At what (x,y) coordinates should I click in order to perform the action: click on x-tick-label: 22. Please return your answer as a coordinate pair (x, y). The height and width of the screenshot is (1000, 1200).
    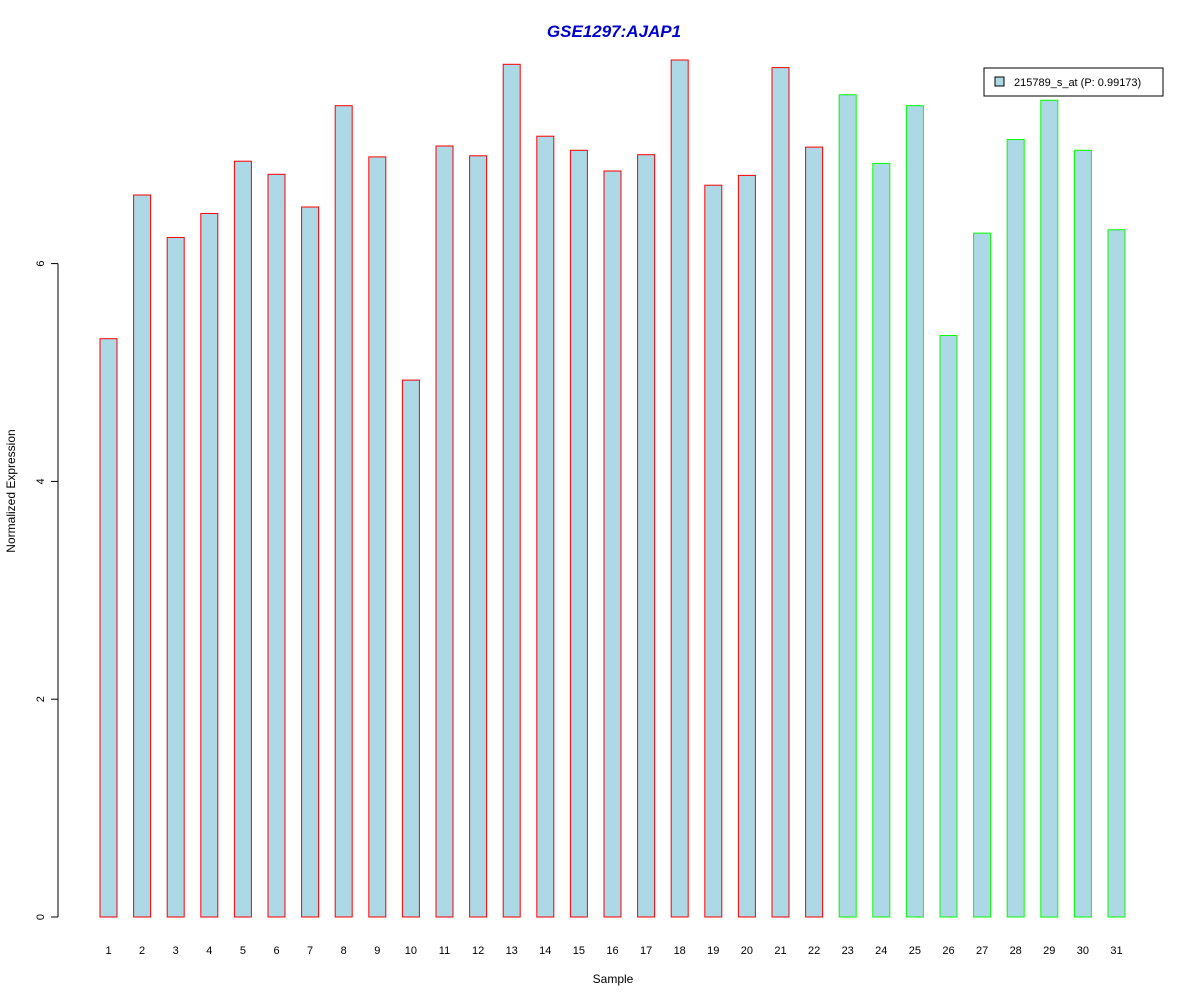
    Looking at the image, I should click on (814, 951).